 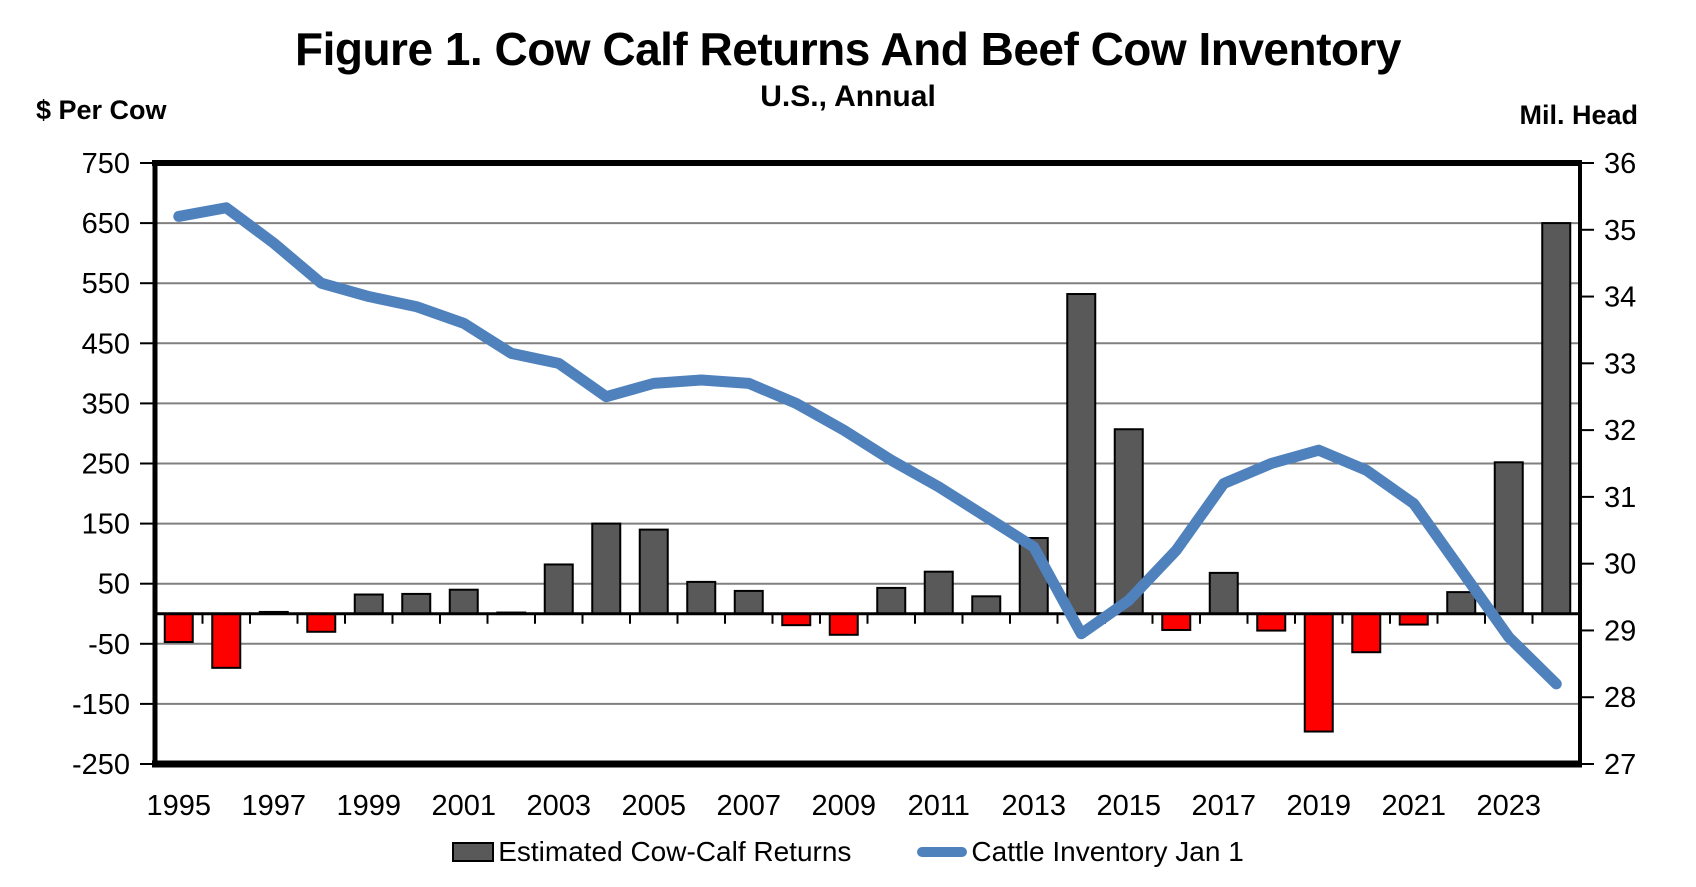 What do you see at coordinates (1508, 538) in the screenshot?
I see `bar-2023` at bounding box center [1508, 538].